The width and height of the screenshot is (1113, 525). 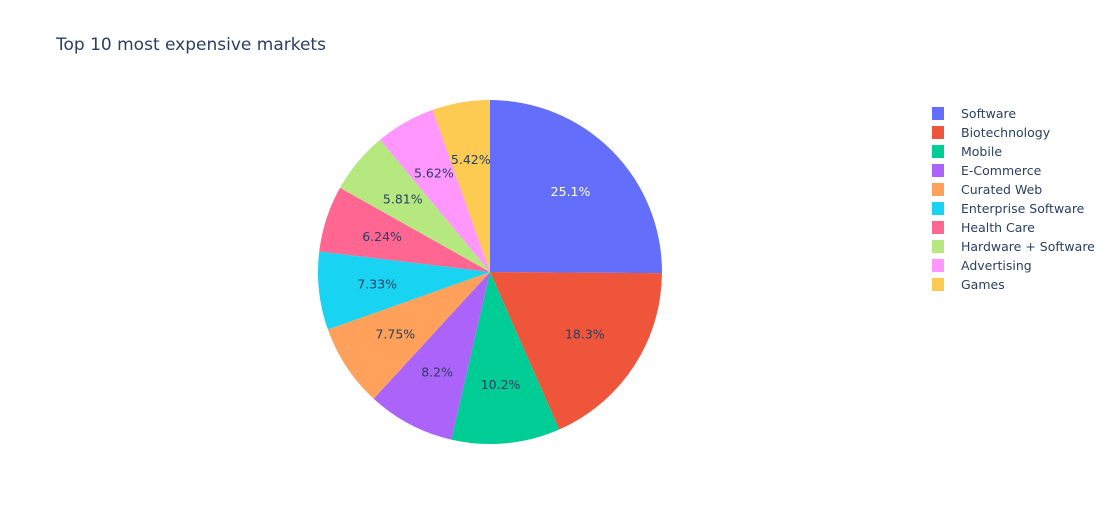 I want to click on legend-swatch-health-care, so click(x=938, y=227).